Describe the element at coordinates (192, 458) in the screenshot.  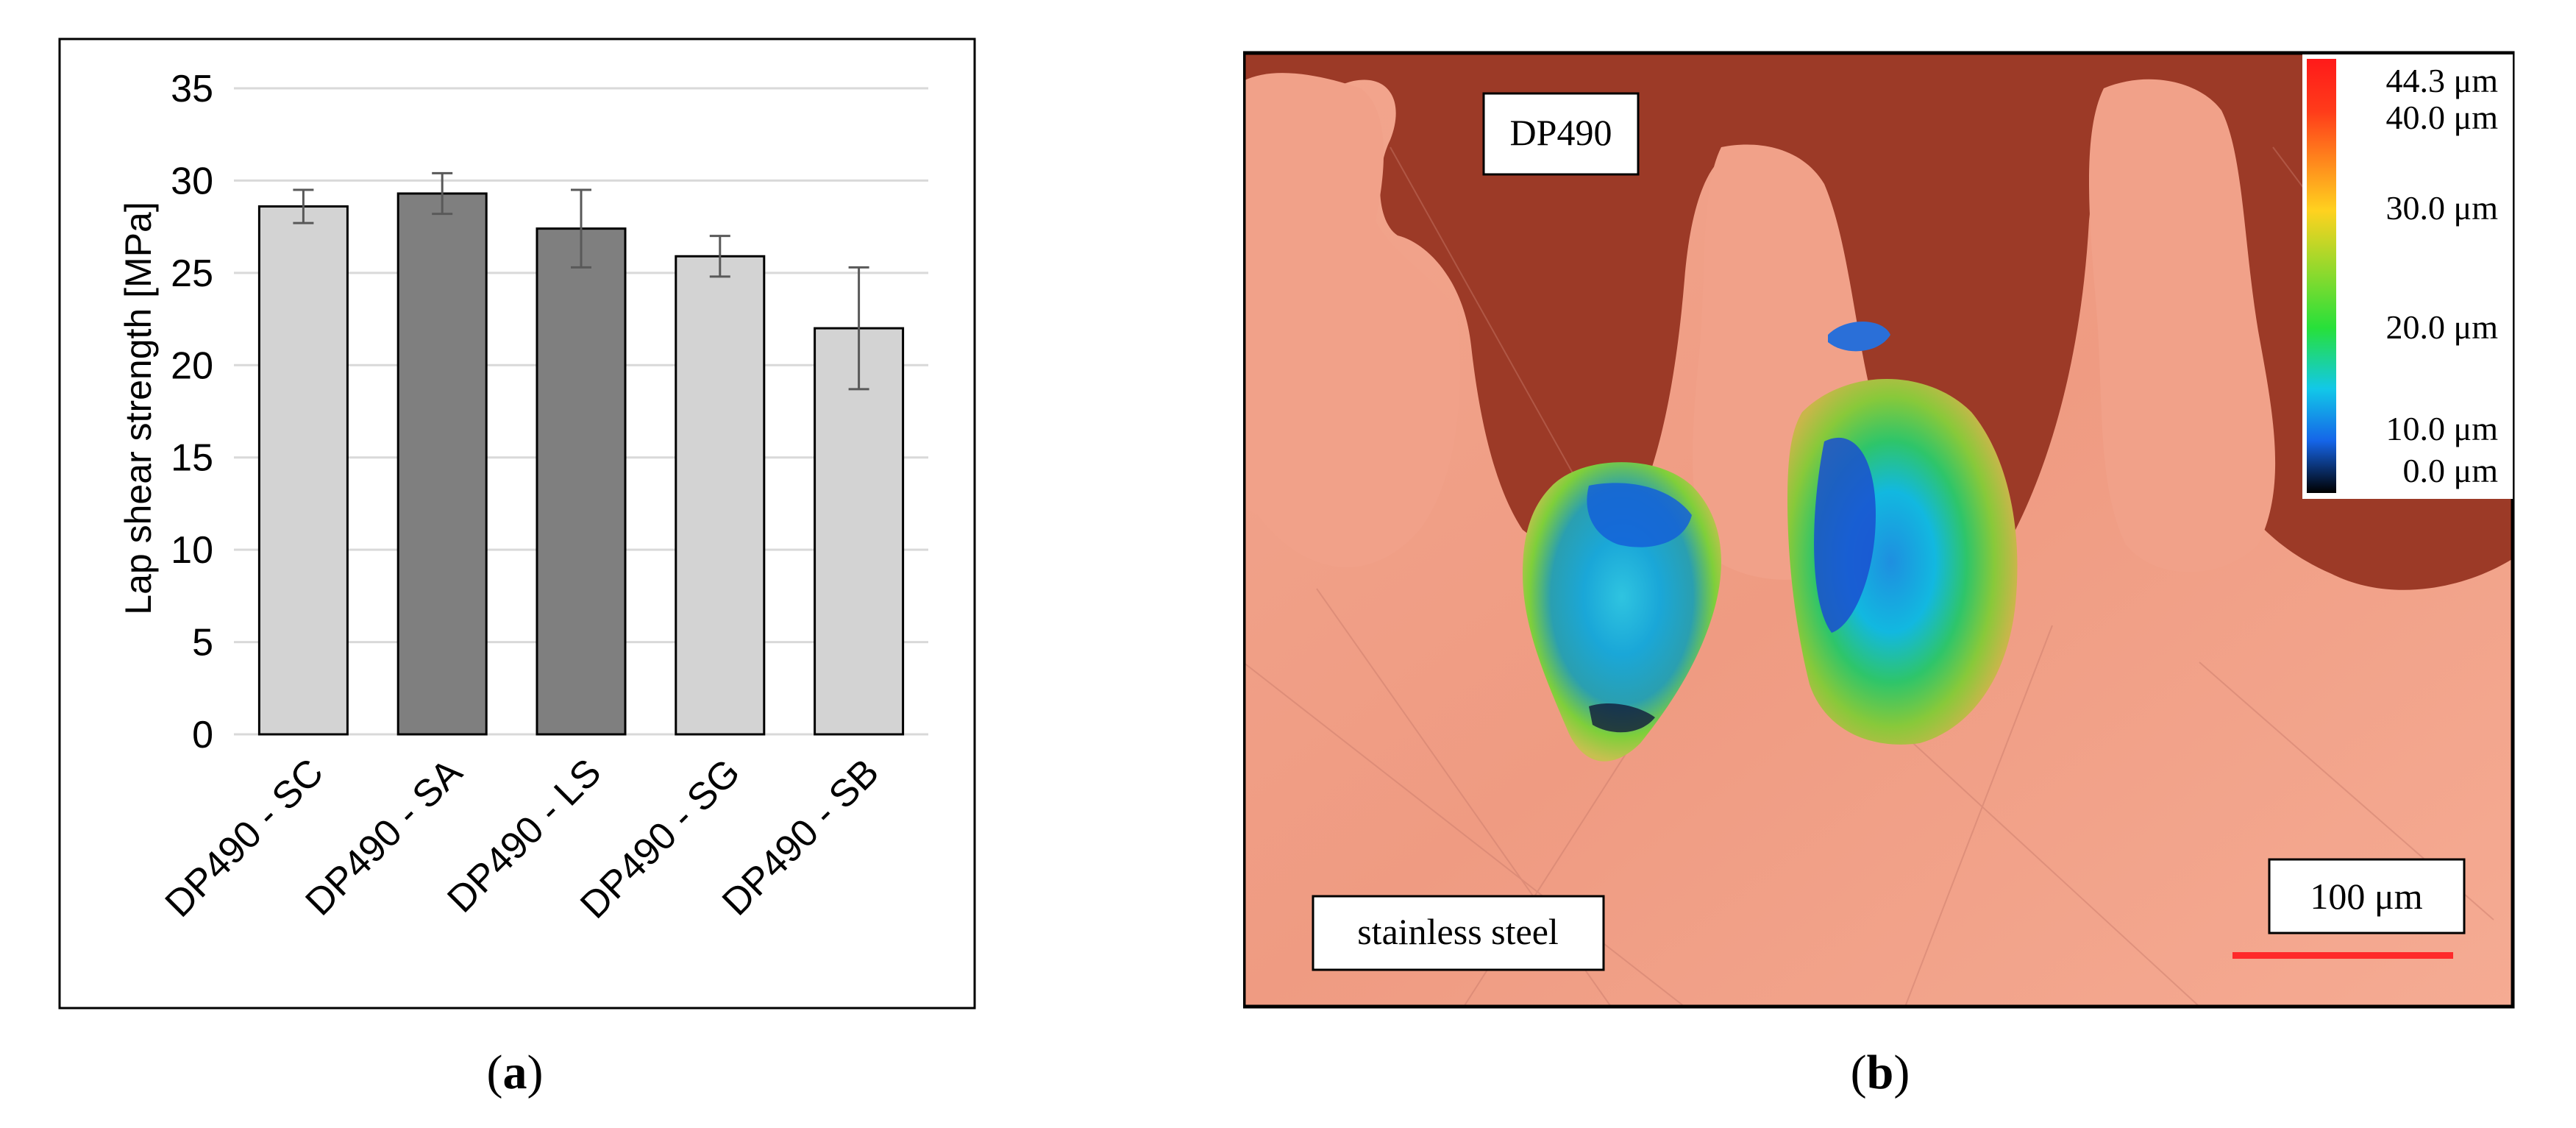
I see `y-tick-label-3: 15` at that location.